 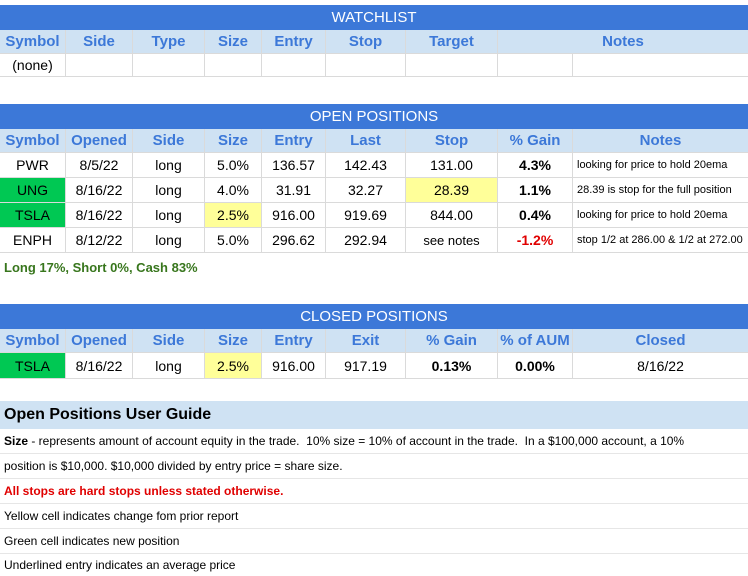 I want to click on gain-cell: 0.4%, so click(x=535, y=215).